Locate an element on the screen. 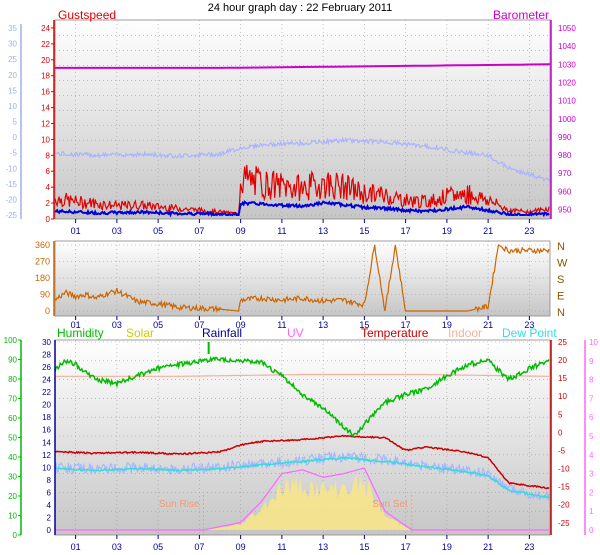 The height and width of the screenshot is (555, 600). windspeed-line is located at coordinates (302, 209).